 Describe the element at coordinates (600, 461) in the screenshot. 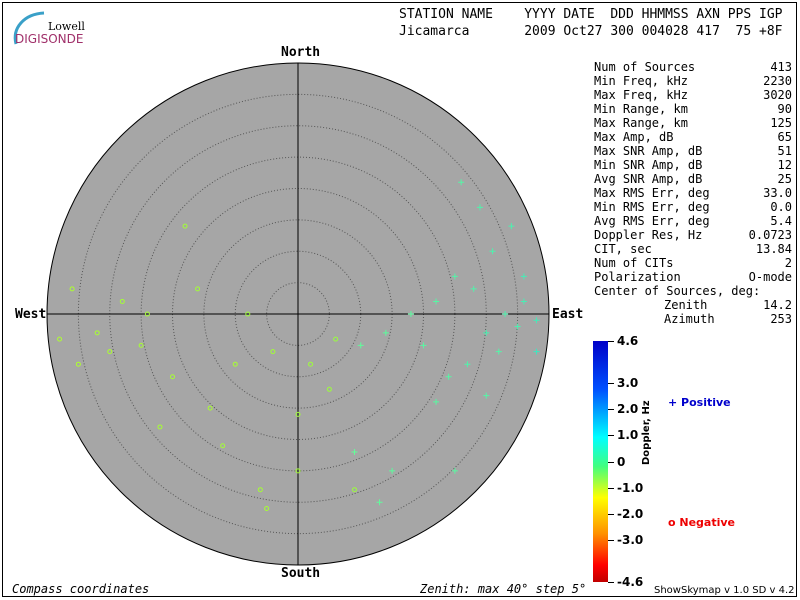

I see `doppler-colorbar` at that location.